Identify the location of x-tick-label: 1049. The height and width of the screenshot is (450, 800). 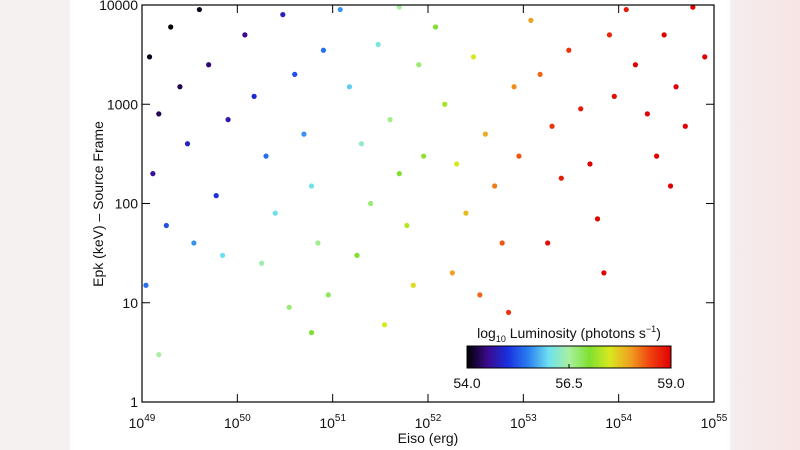
(142, 422).